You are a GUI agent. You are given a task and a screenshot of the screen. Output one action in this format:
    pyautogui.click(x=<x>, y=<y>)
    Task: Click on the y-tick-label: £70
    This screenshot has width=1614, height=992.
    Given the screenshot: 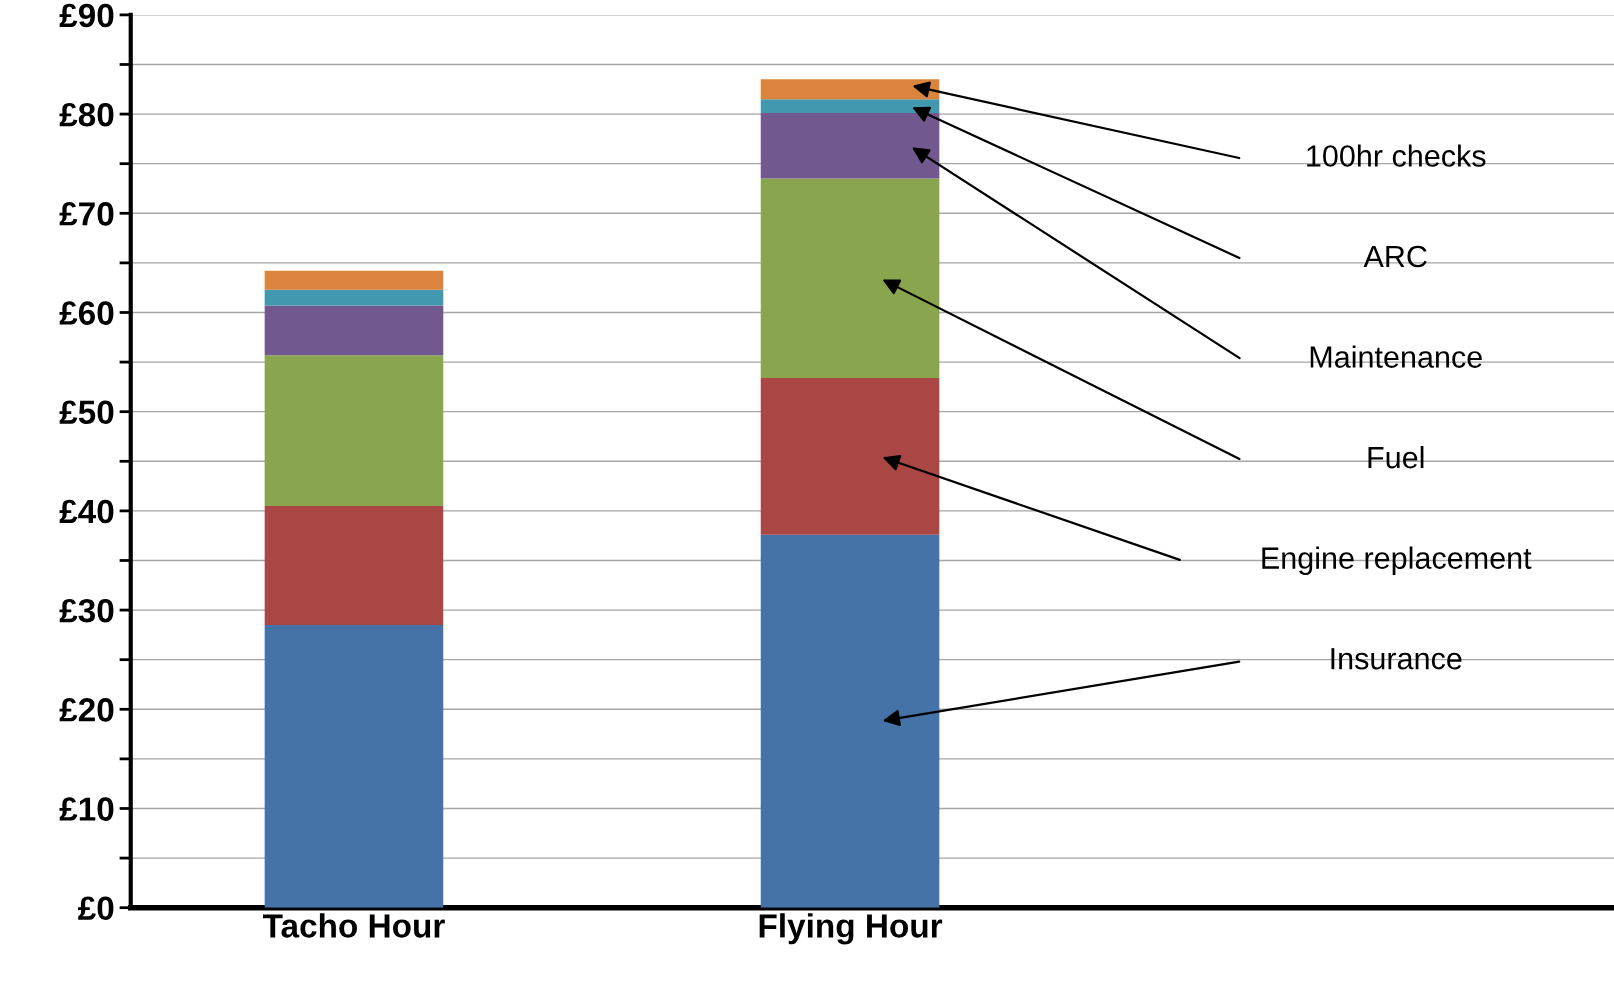 What is the action you would take?
    pyautogui.click(x=86, y=214)
    